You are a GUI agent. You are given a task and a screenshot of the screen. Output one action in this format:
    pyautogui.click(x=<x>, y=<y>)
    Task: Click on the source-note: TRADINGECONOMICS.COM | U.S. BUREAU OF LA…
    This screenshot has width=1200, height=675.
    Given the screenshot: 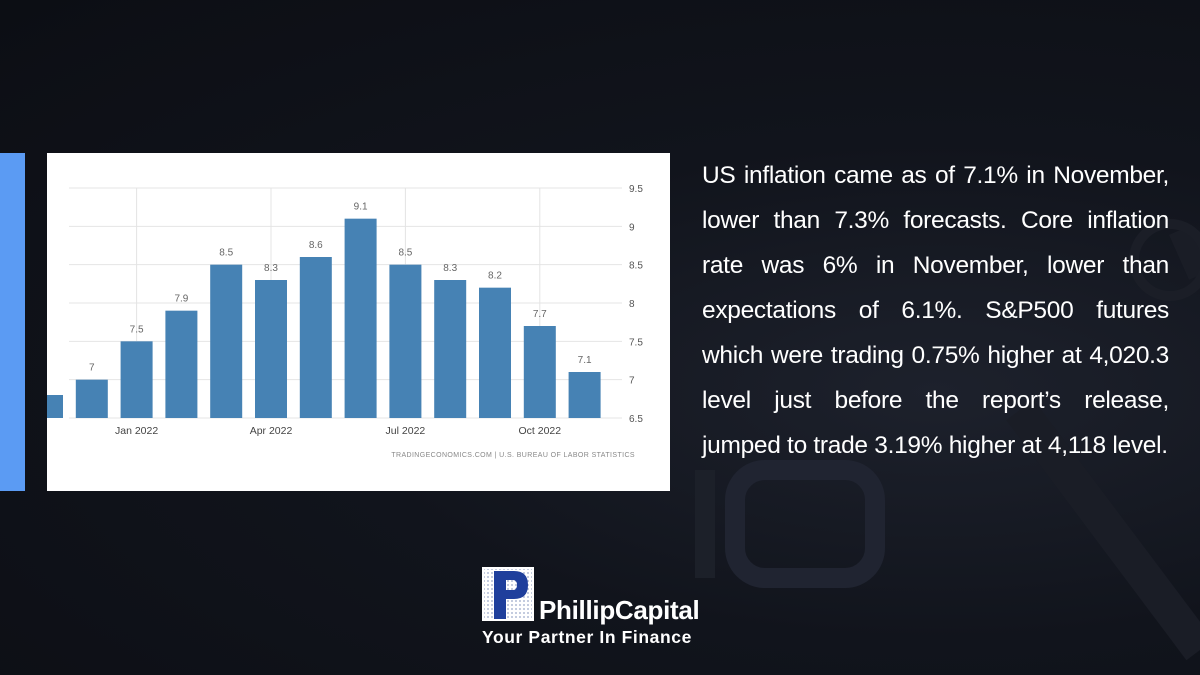 What is the action you would take?
    pyautogui.click(x=513, y=455)
    